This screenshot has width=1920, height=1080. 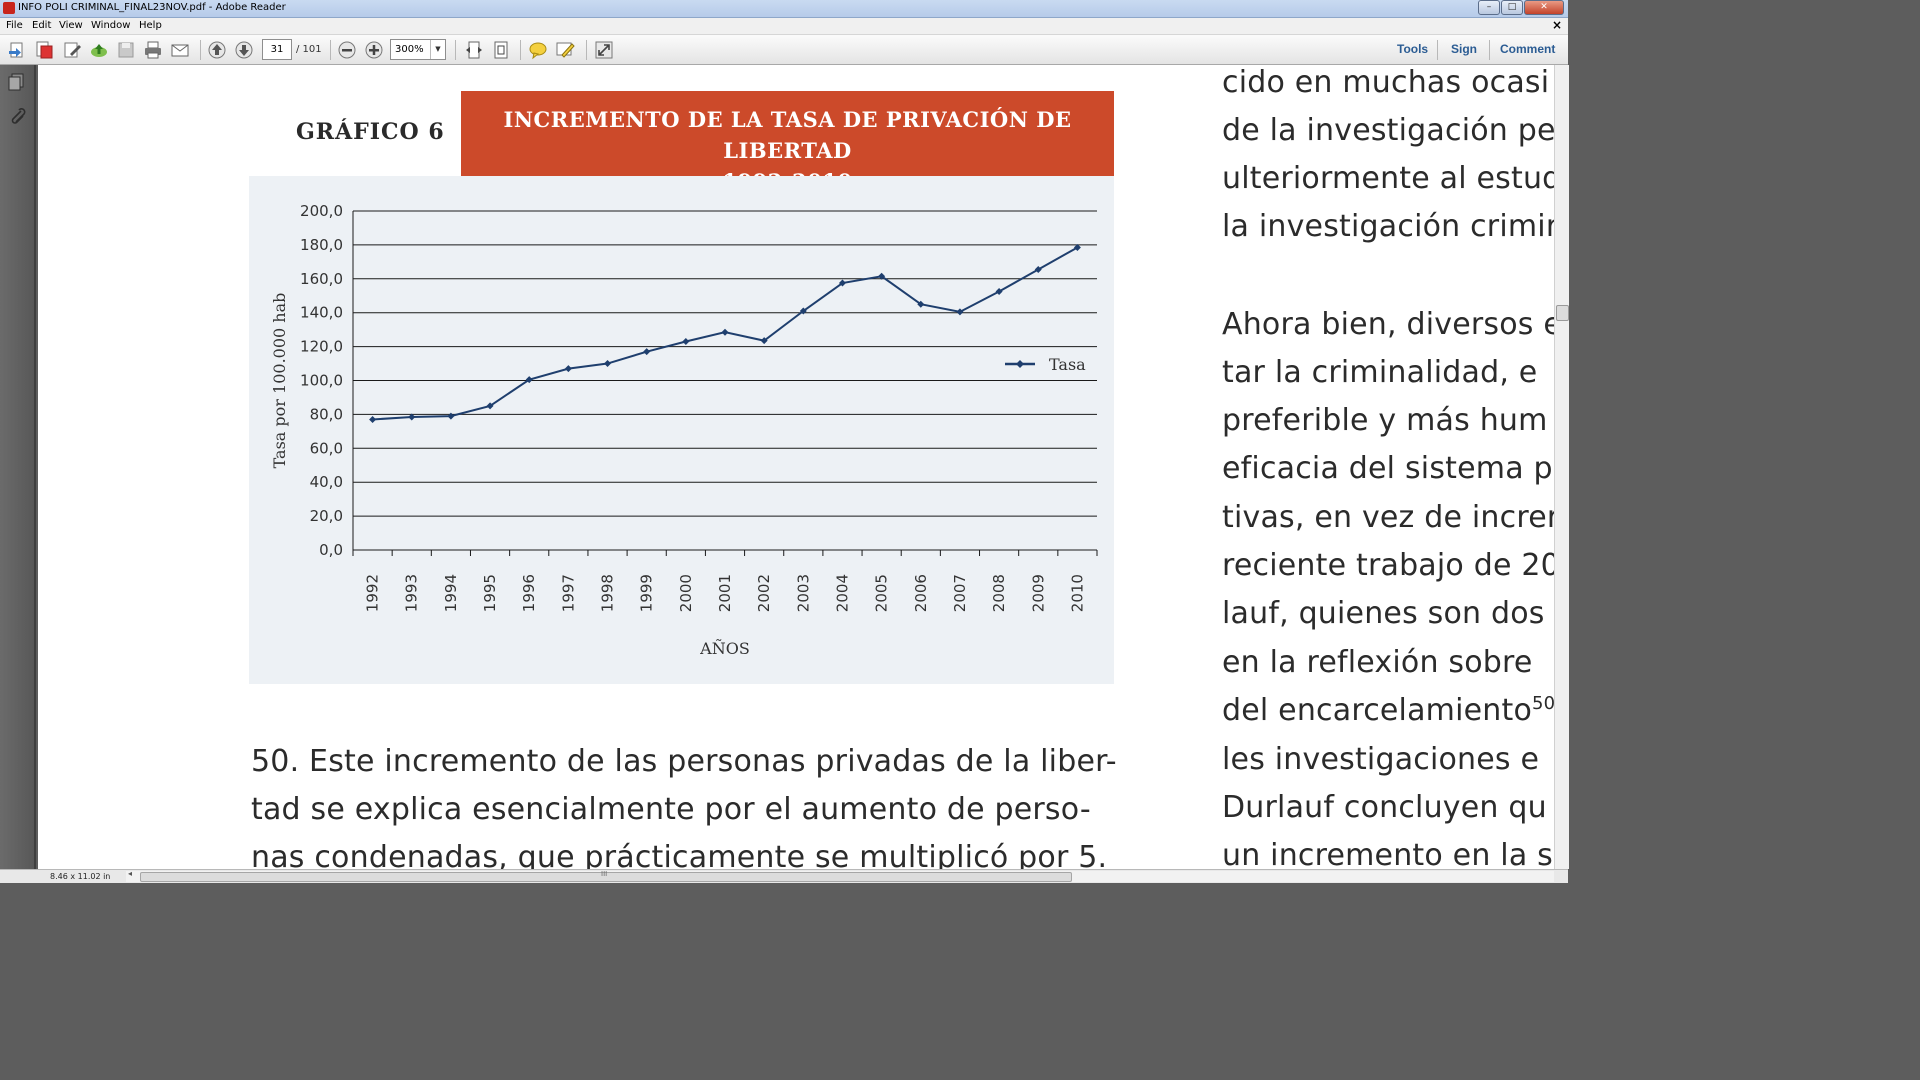 What do you see at coordinates (474, 50) in the screenshot?
I see `fit-width-icon` at bounding box center [474, 50].